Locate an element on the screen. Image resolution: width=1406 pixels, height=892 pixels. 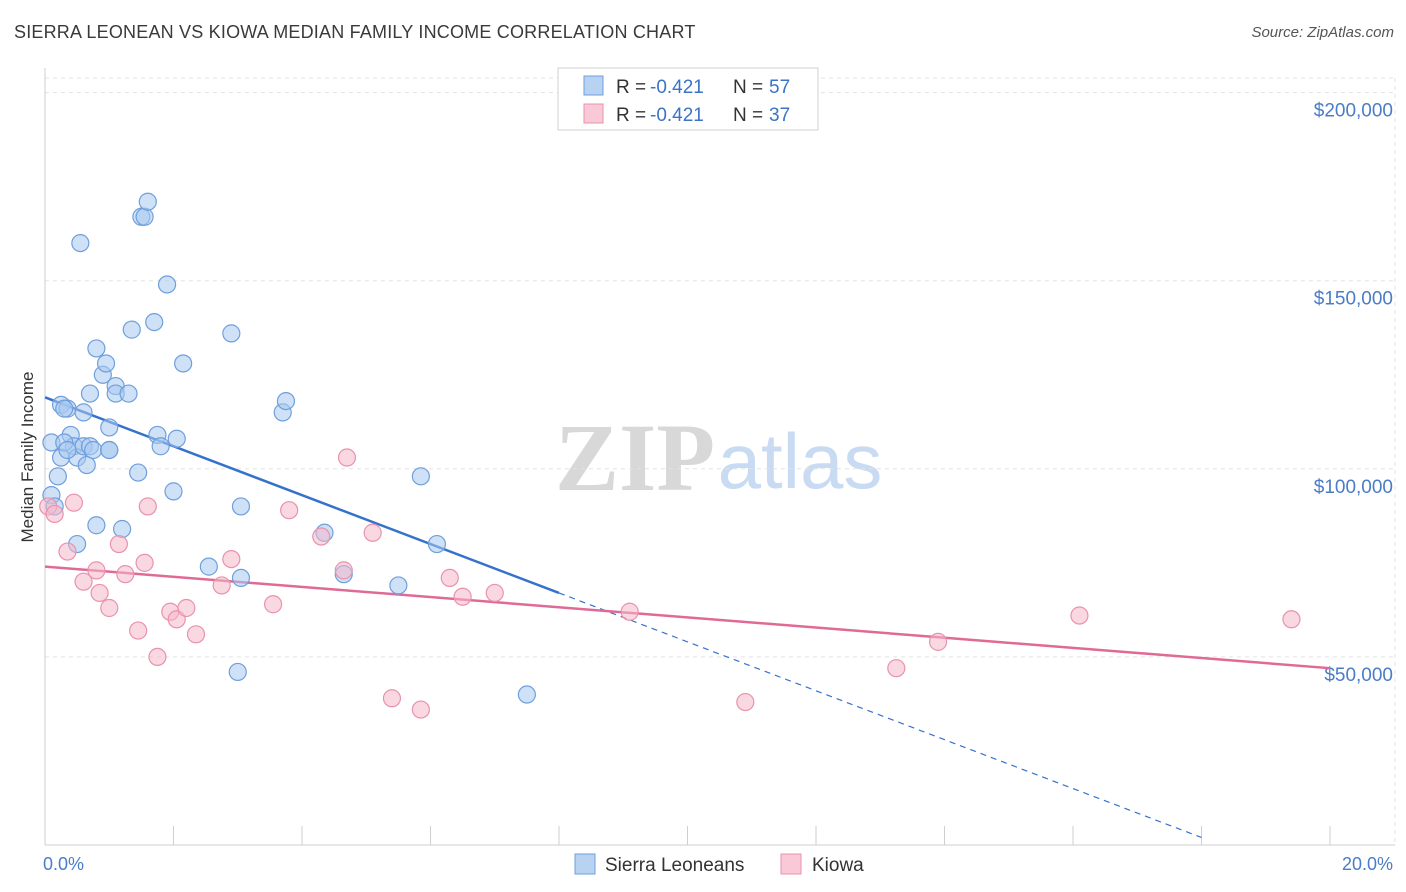
correlation-legend: R = -0.421 N = 57 R = -0.421 N = 37 is located at coordinates (688, 99).